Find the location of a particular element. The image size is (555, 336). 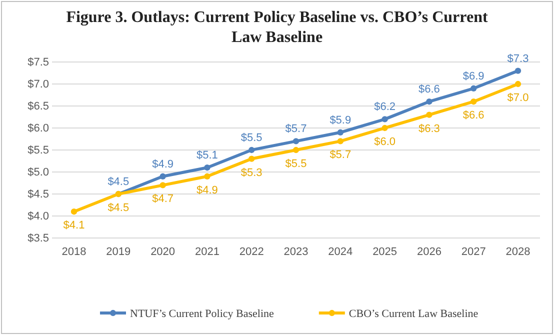

y-tick-label: $4.5 is located at coordinates (38, 194).